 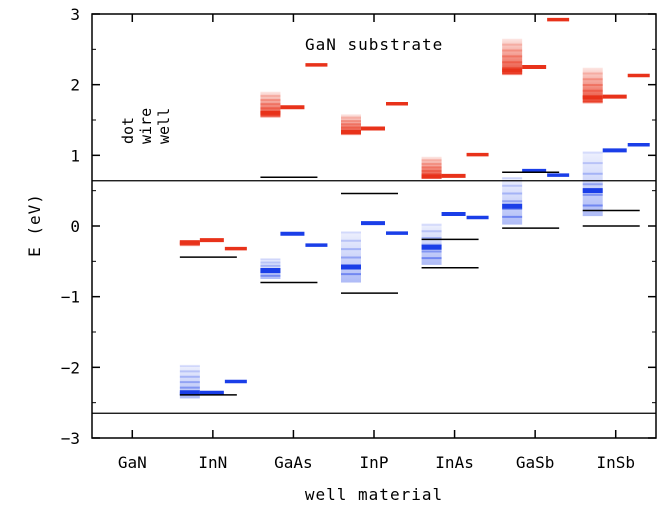 What do you see at coordinates (536, 123) in the screenshot?
I see `series-gasb` at bounding box center [536, 123].